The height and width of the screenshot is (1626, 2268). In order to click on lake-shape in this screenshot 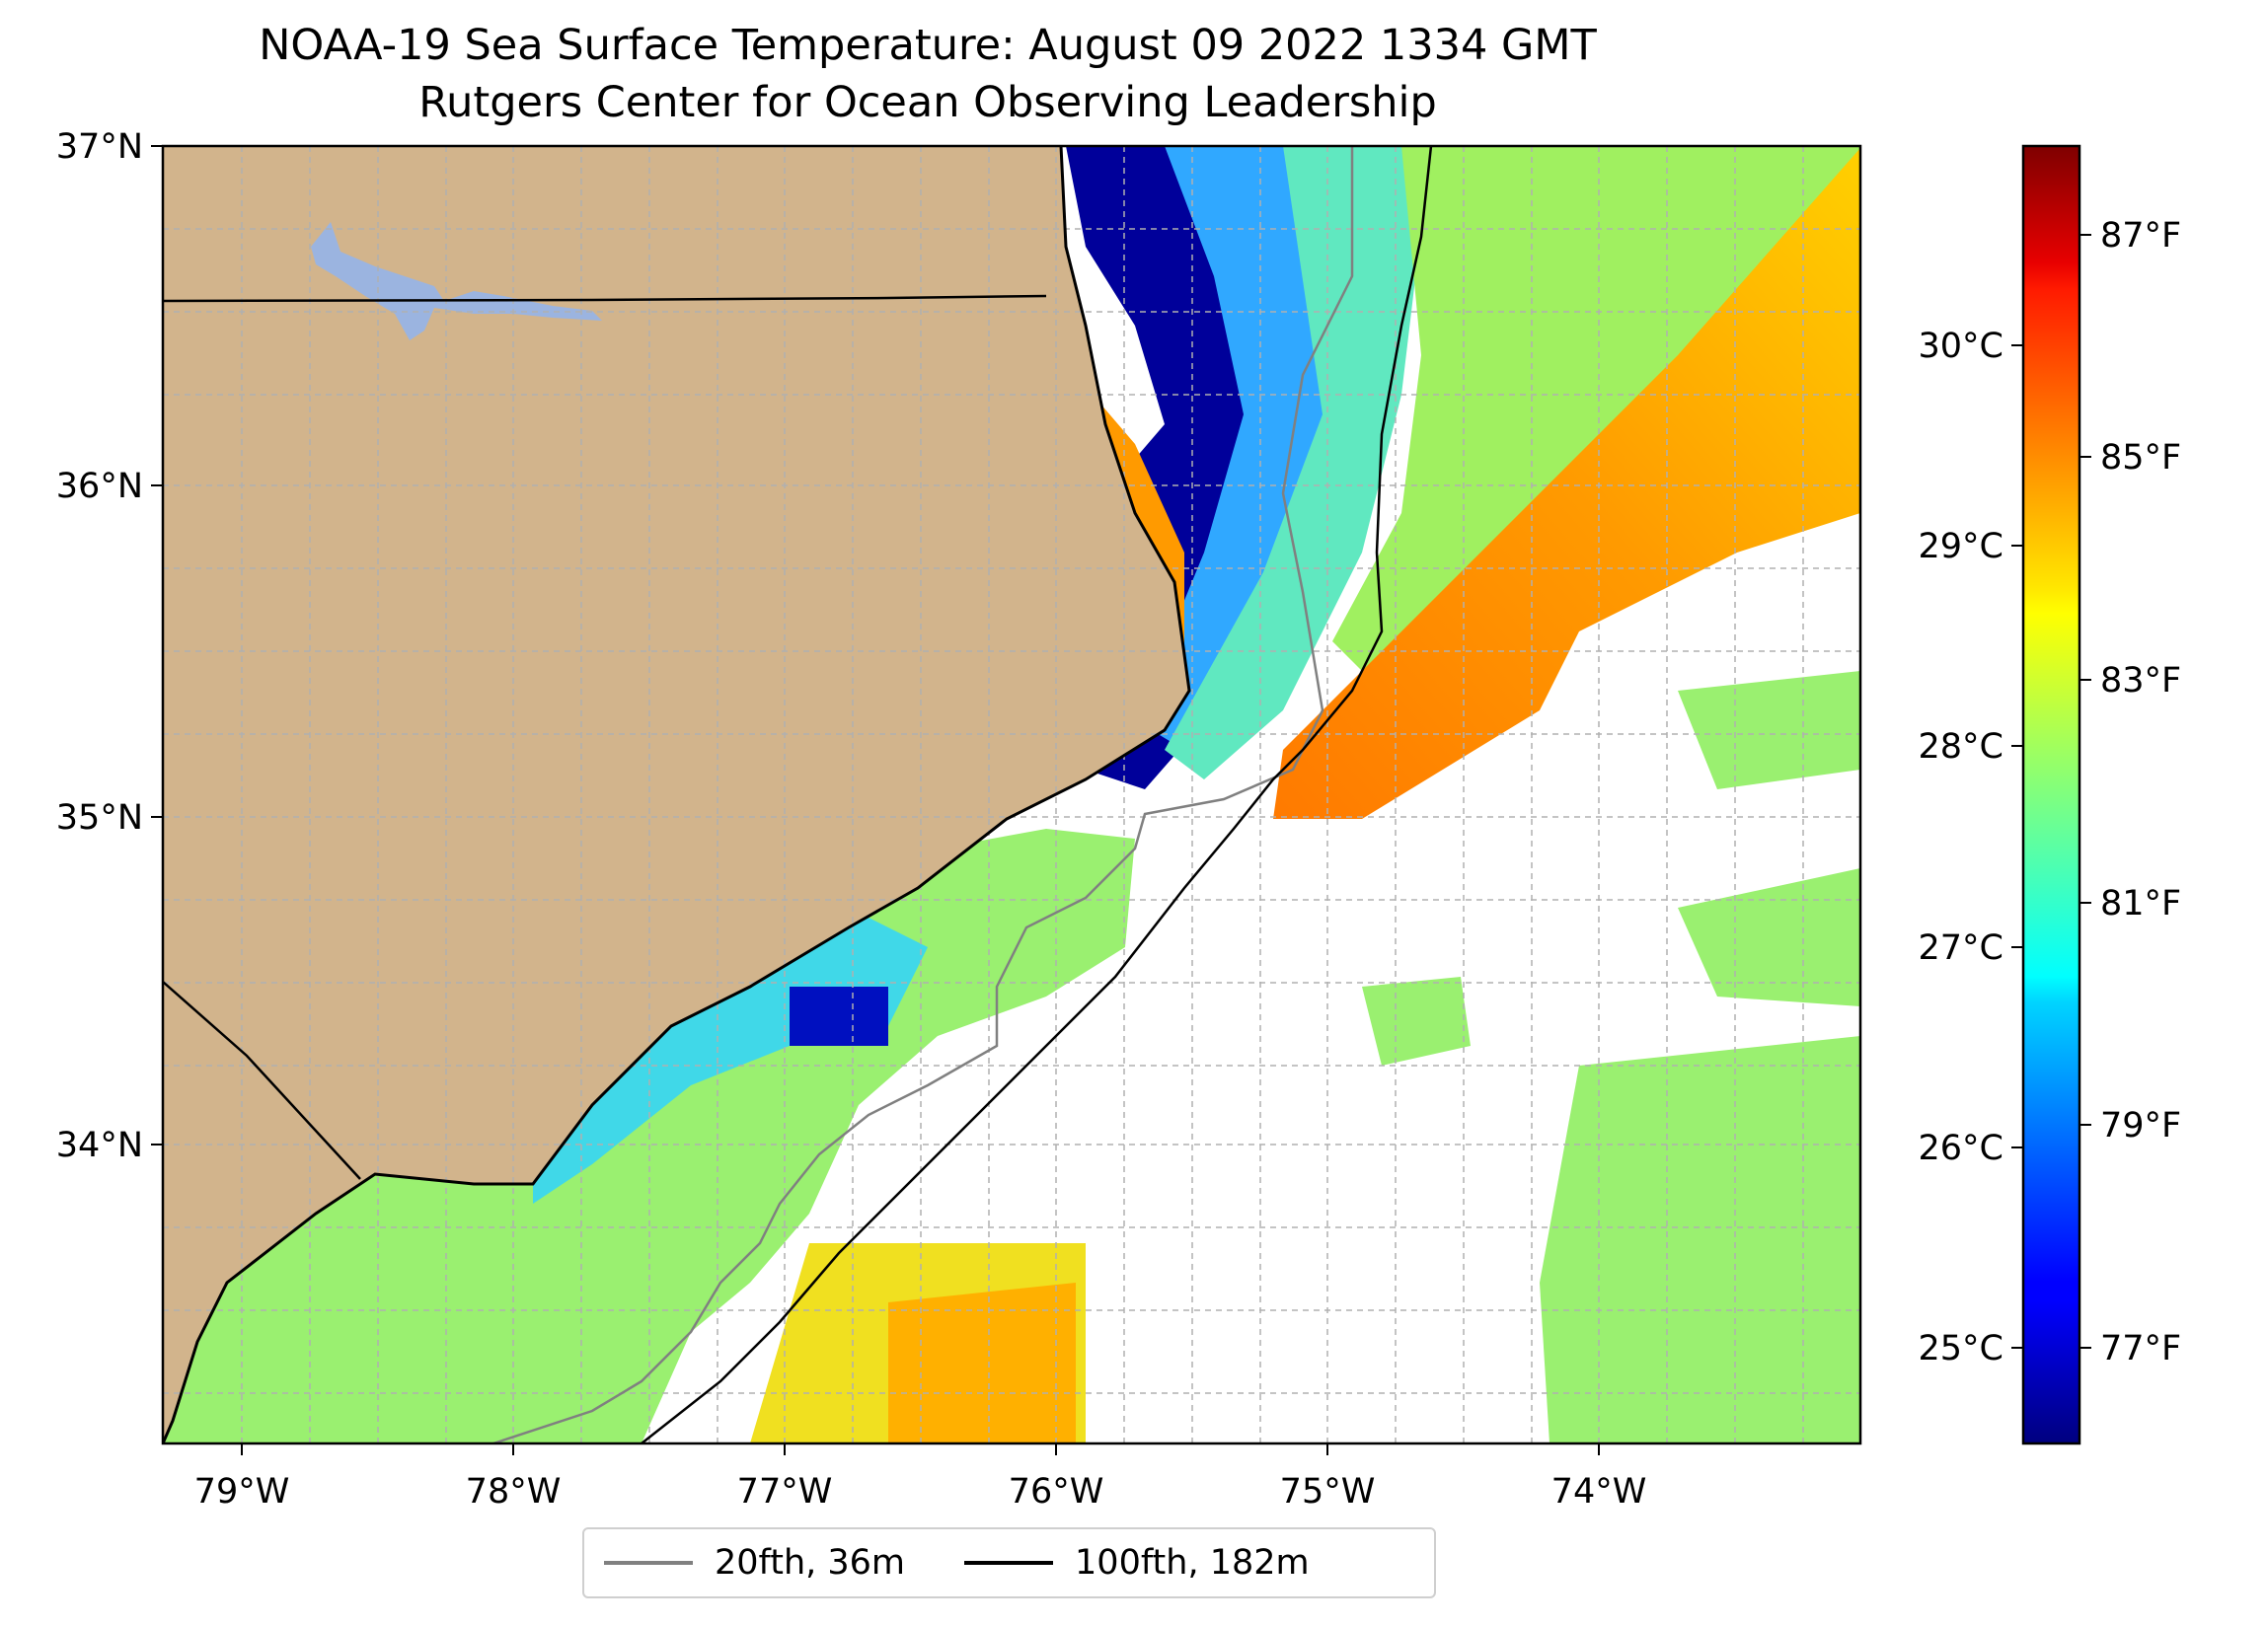, I will do `click(457, 281)`.